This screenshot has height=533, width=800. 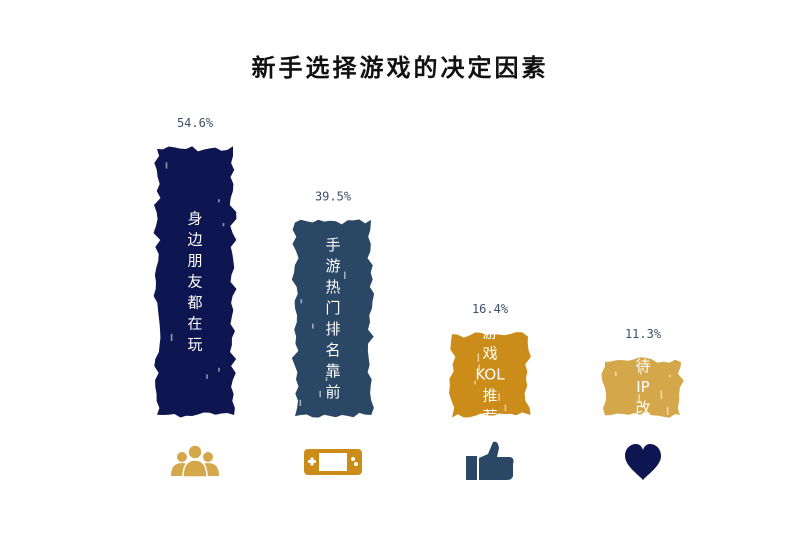 I want to click on bar-label: 荐, so click(x=489, y=417).